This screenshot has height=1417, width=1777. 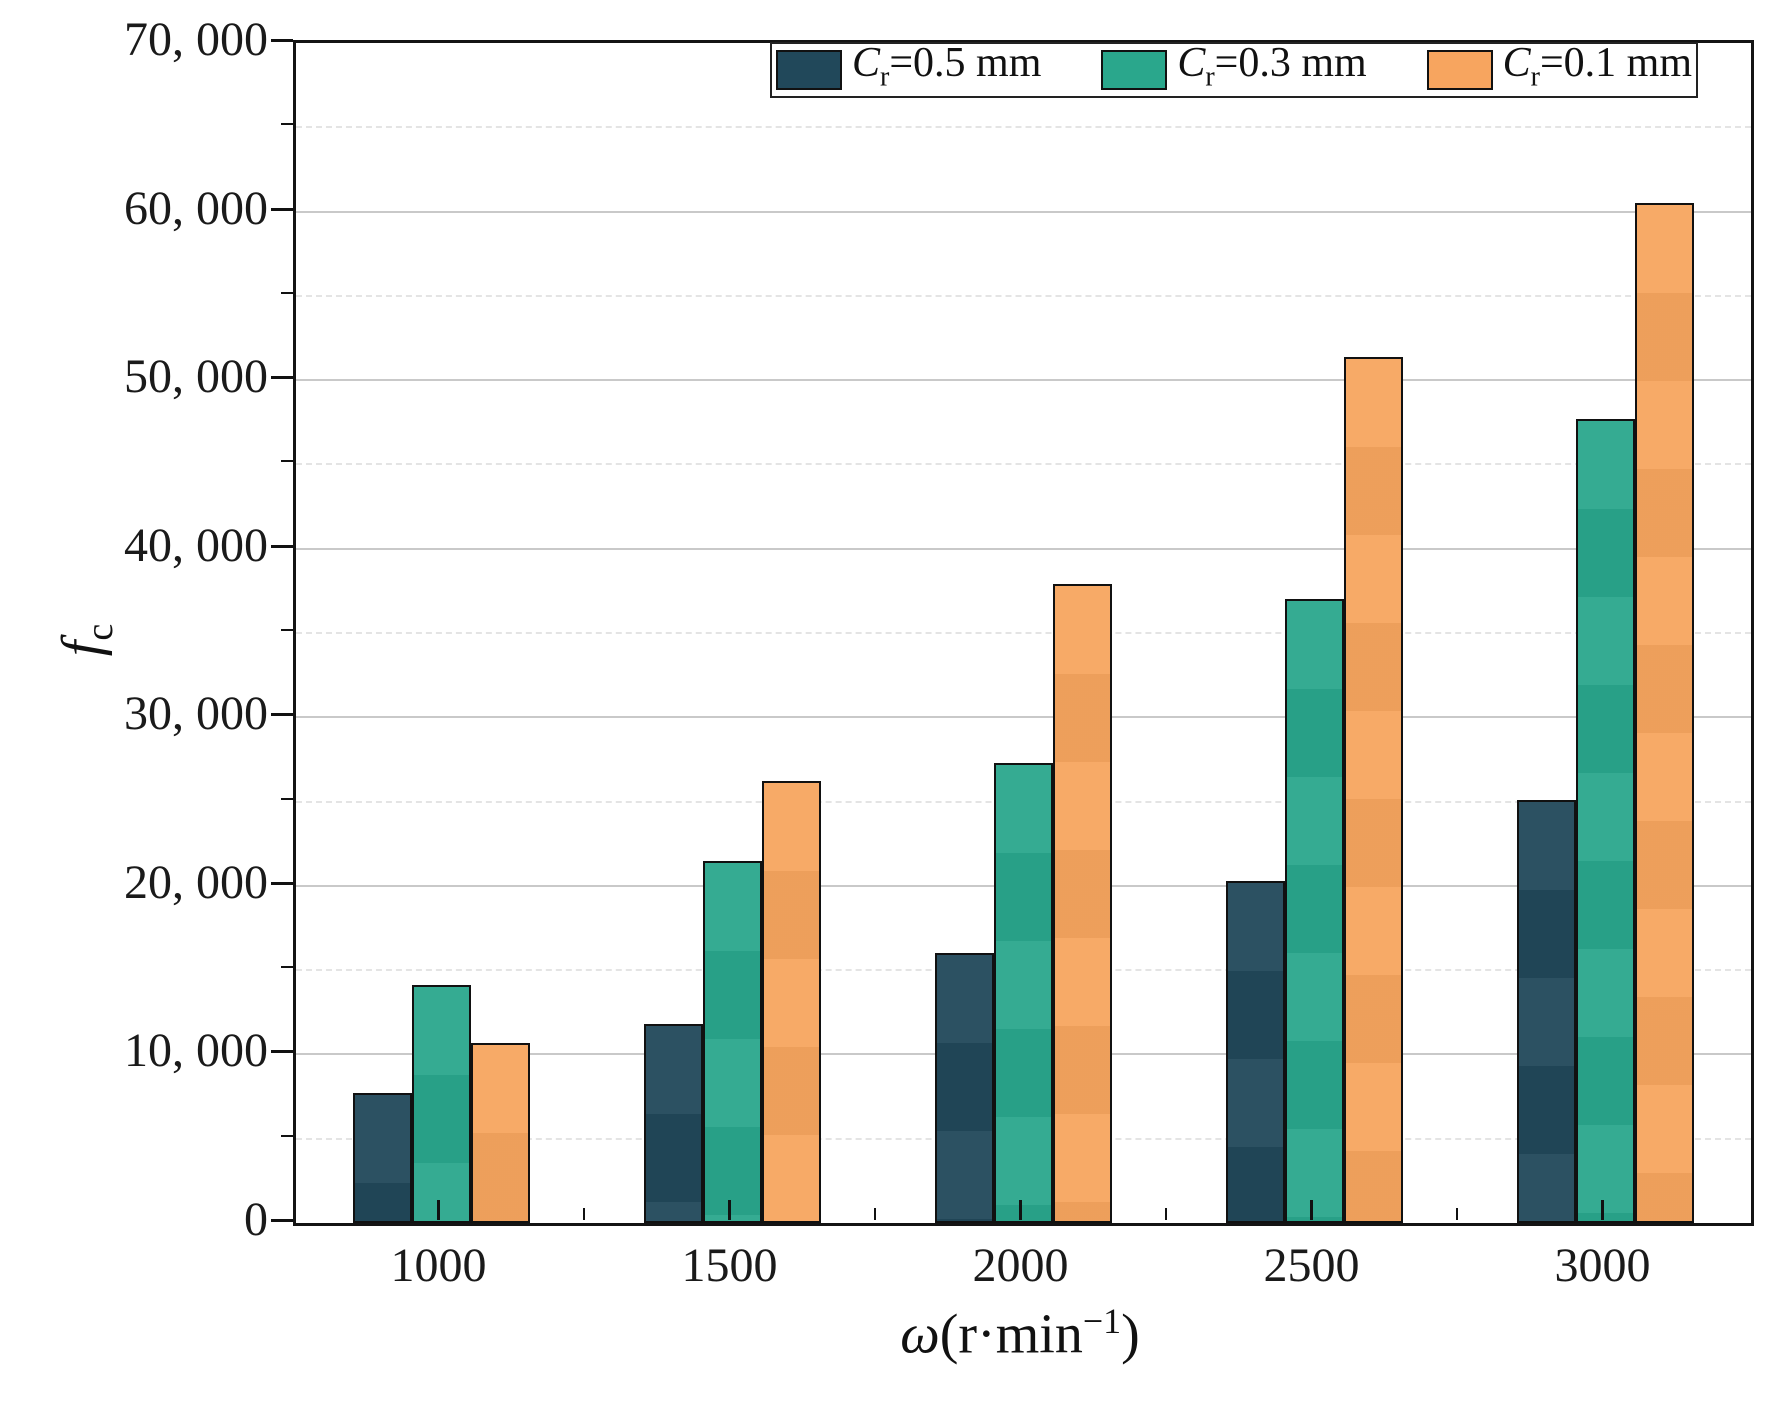 What do you see at coordinates (1011, 1334) in the screenshot?
I see `x-axis-unit-body: (r·min` at bounding box center [1011, 1334].